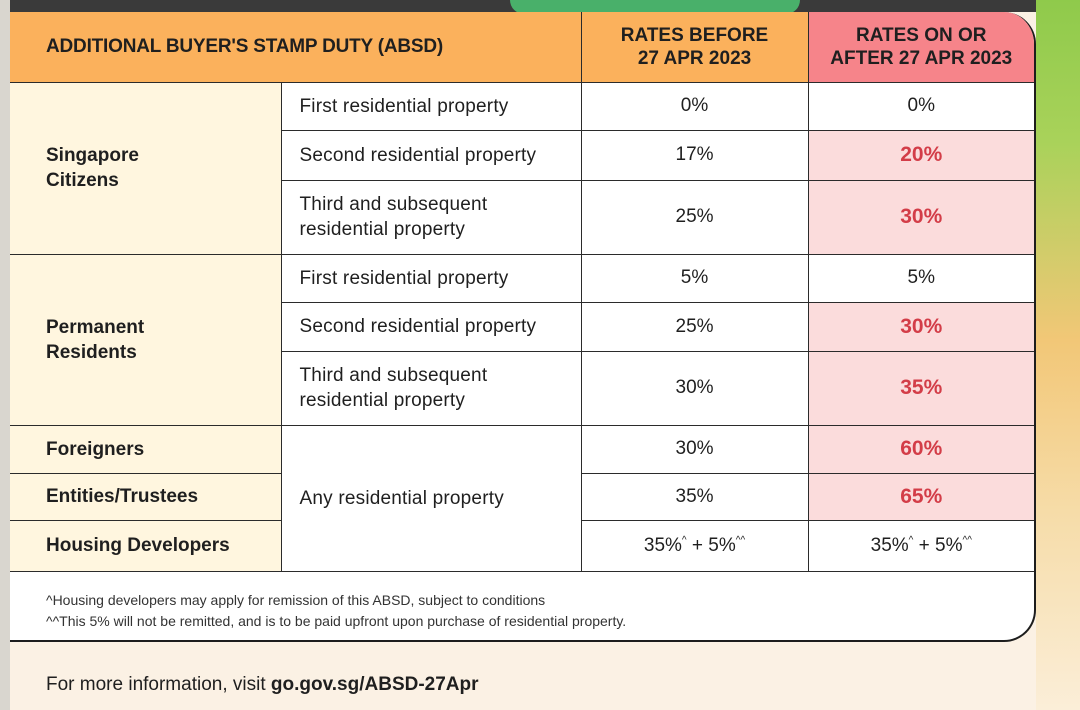  I want to click on rate-after-highlight: 20%, so click(920, 155).